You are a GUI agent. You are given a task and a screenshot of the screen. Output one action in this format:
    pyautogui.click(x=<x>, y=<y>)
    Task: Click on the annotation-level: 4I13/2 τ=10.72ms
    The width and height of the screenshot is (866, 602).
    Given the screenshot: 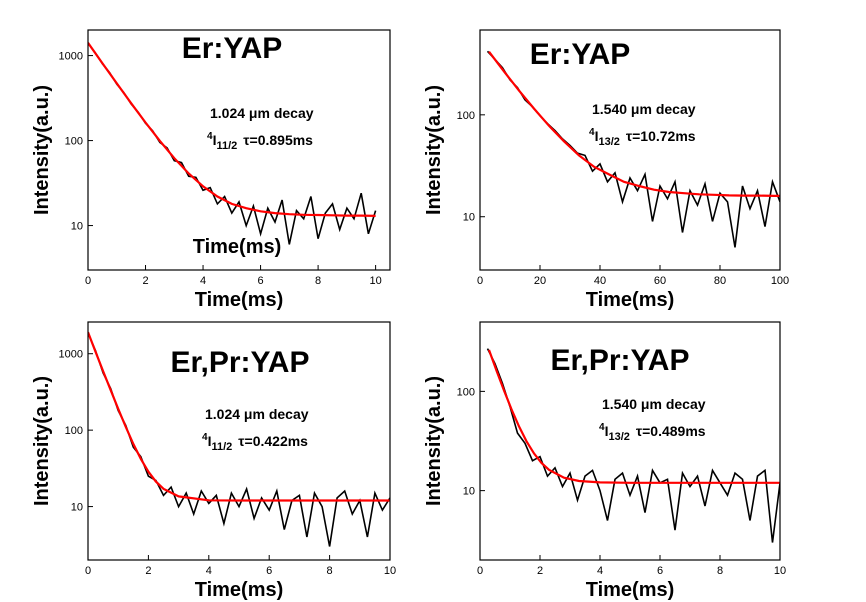 What is the action you would take?
    pyautogui.click(x=642, y=137)
    